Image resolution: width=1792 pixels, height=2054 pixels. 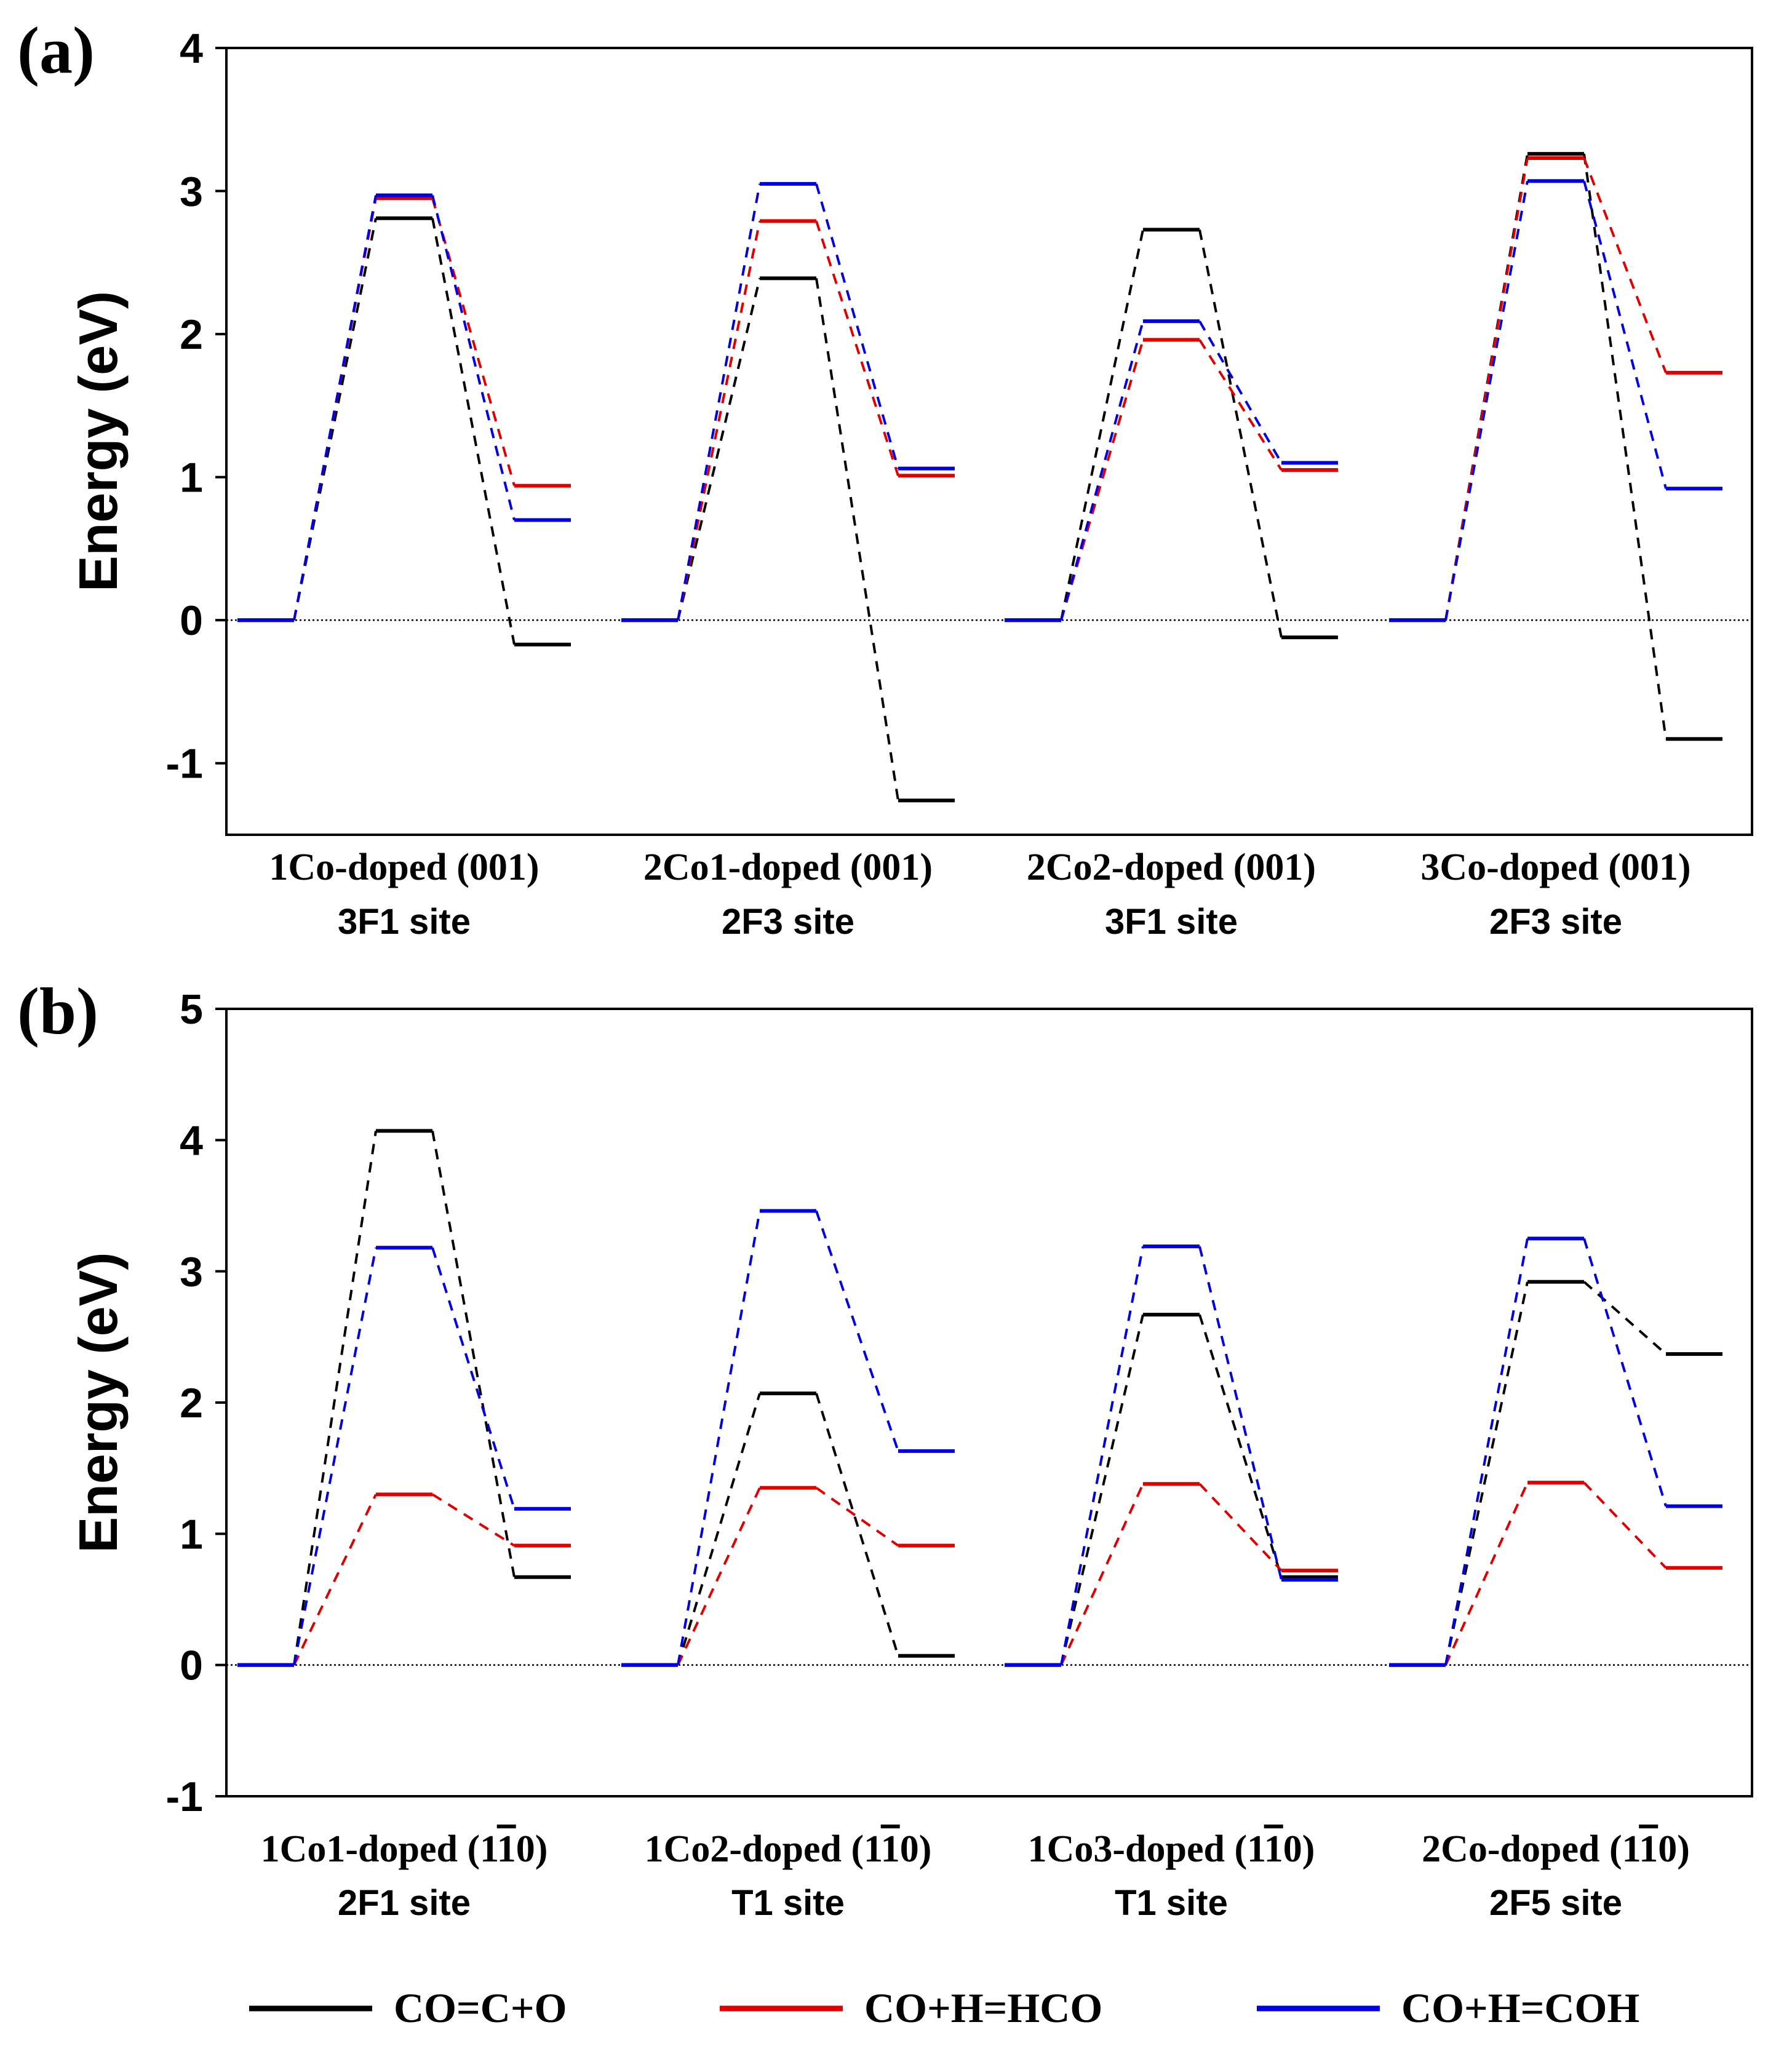 I want to click on y-tick-label: -1, so click(x=184, y=764).